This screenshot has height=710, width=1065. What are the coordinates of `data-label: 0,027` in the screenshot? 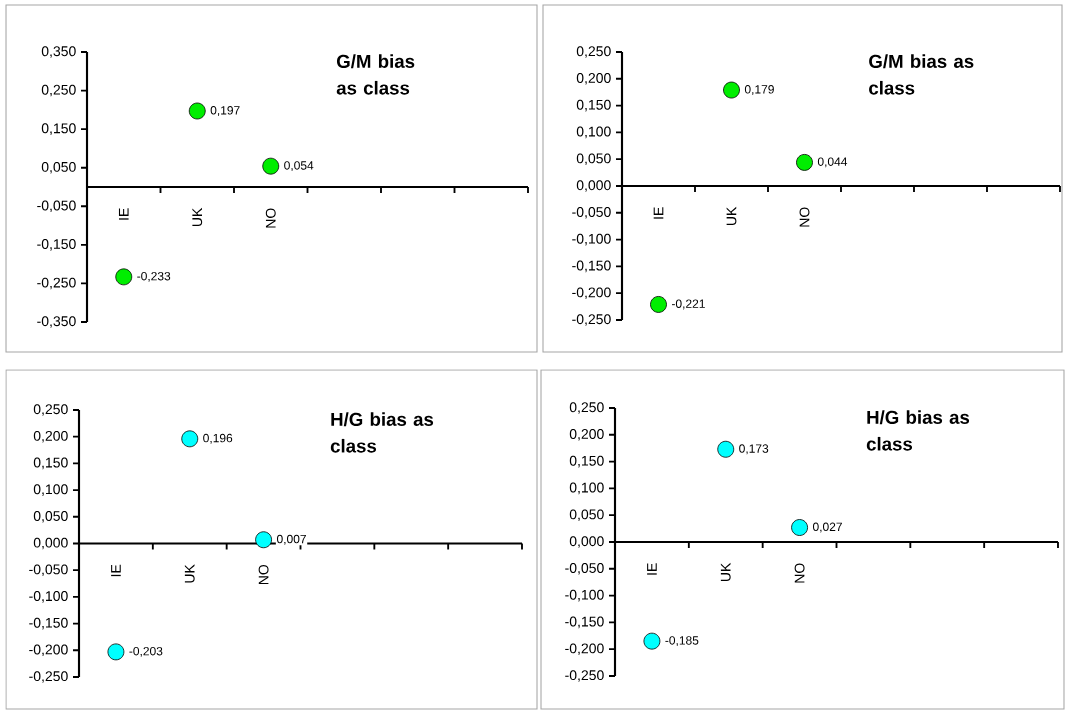 It's located at (827, 527).